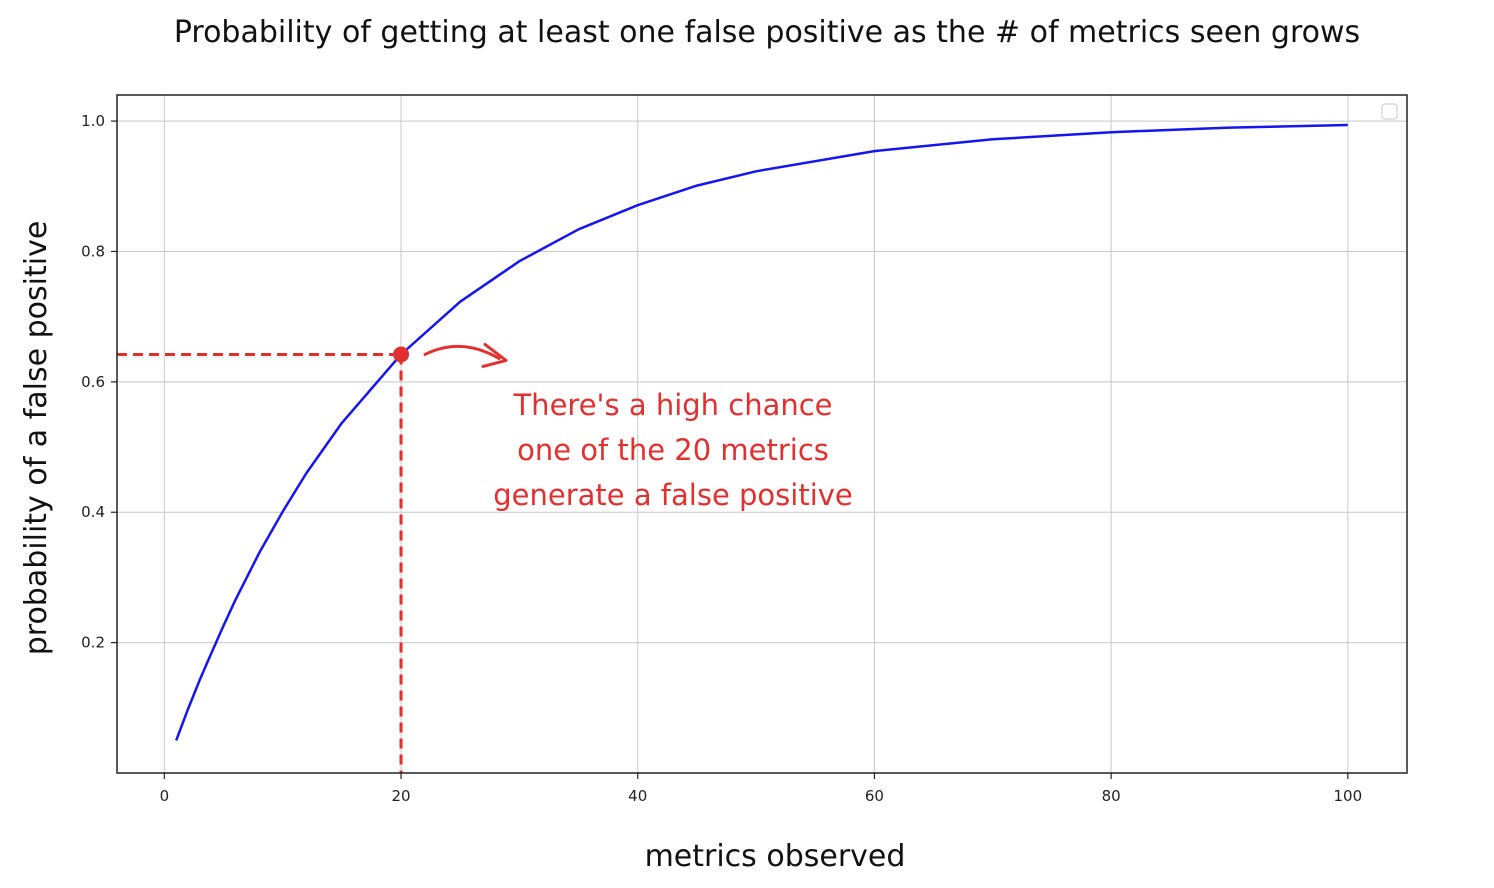 The height and width of the screenshot is (888, 1494). I want to click on y-tick-label: 0.2, so click(93, 643).